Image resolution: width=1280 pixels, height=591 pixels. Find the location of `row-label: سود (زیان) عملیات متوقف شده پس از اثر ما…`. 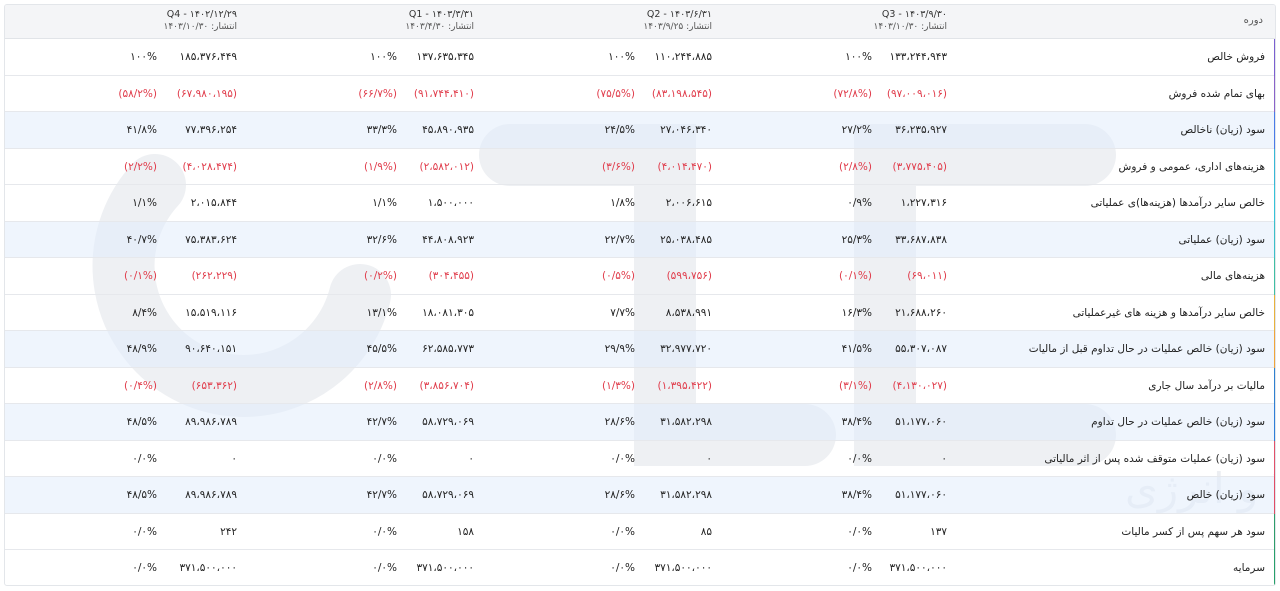

row-label: سود (زیان) عملیات متوقف شده پس از اثر ما… is located at coordinates (1154, 458).